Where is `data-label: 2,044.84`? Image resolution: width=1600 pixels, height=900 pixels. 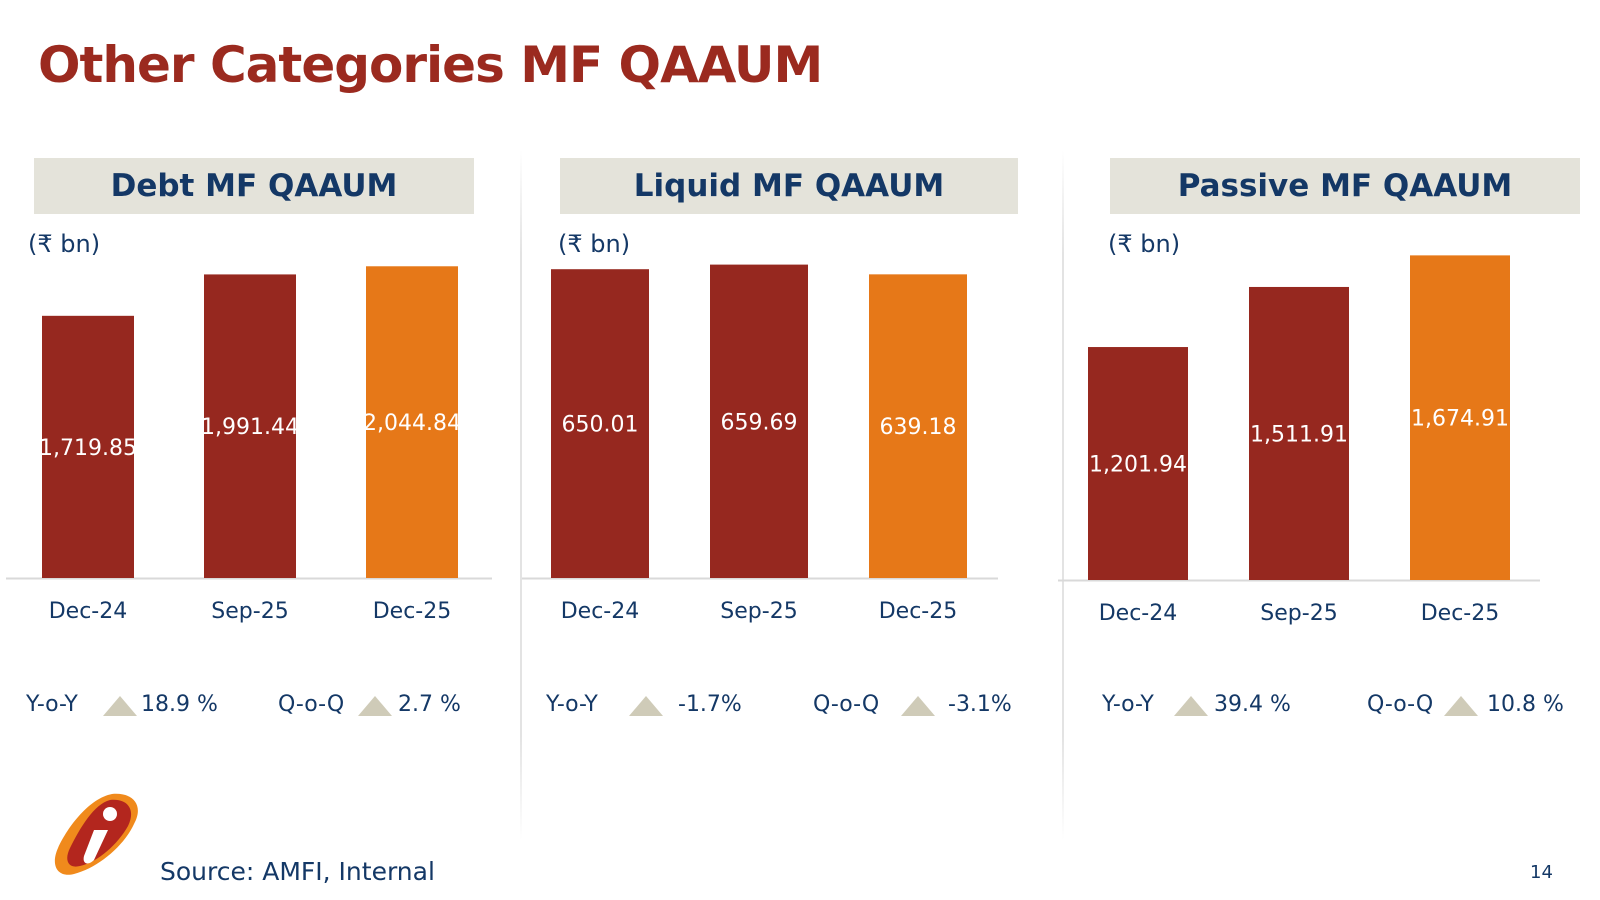 data-label: 2,044.84 is located at coordinates (412, 423).